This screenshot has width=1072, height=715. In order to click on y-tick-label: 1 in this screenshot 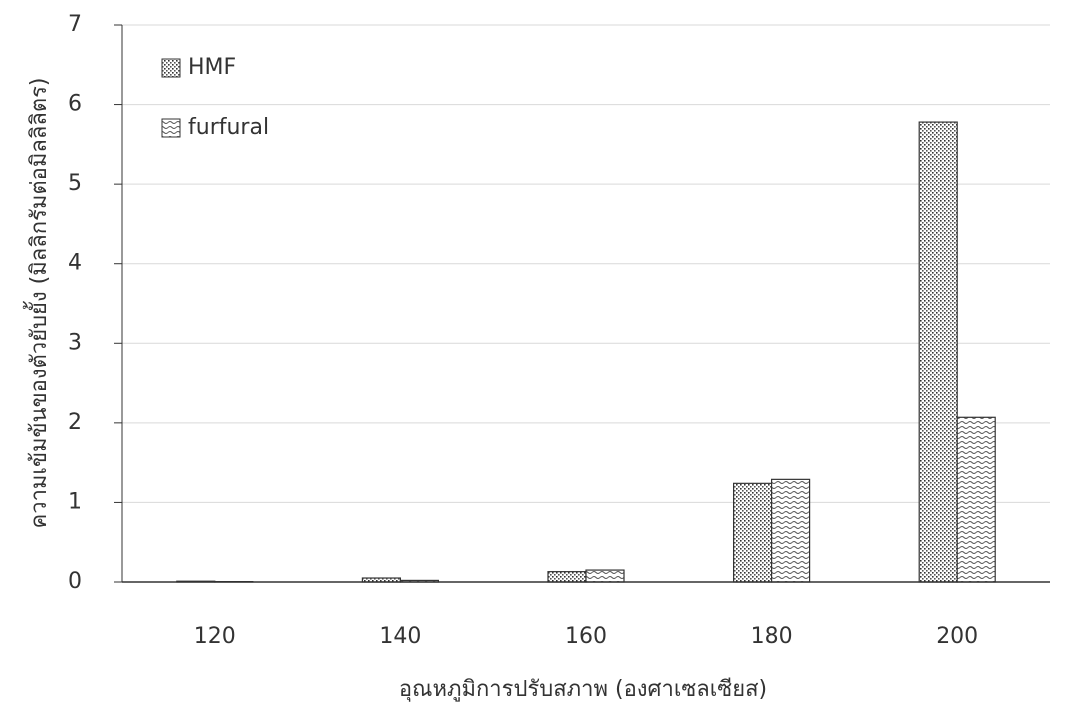, I will do `click(75, 501)`.